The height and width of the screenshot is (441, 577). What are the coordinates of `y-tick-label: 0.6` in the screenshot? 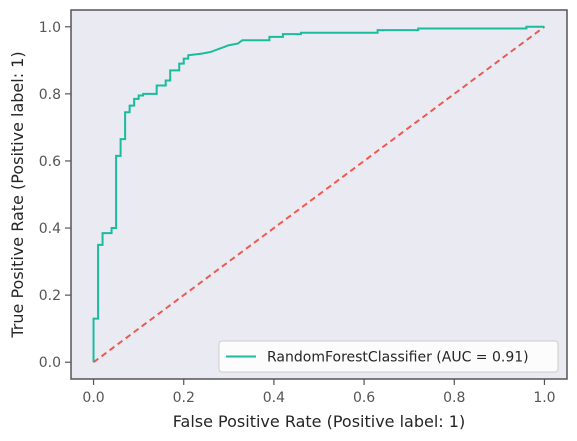 It's located at (50, 162).